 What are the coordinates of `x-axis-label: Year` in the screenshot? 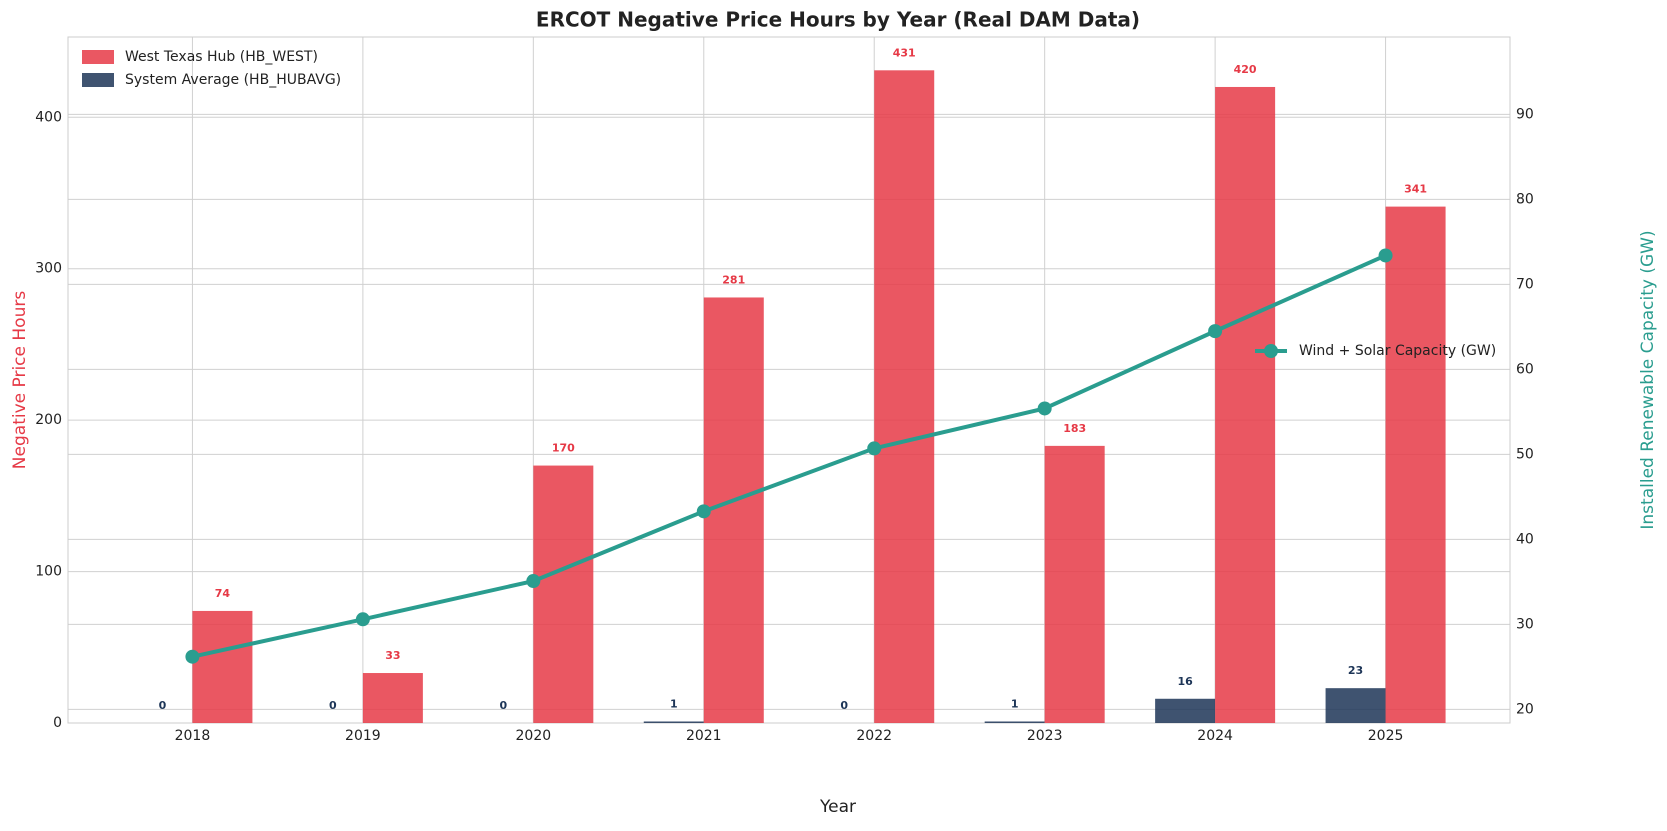 It's located at (837, 807).